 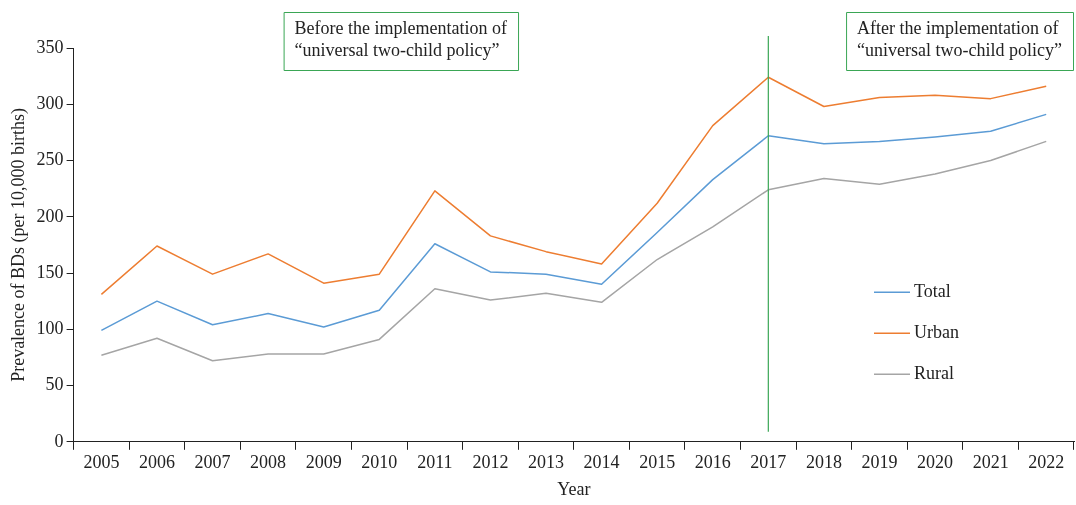 I want to click on legend-label: Urban, so click(x=936, y=331).